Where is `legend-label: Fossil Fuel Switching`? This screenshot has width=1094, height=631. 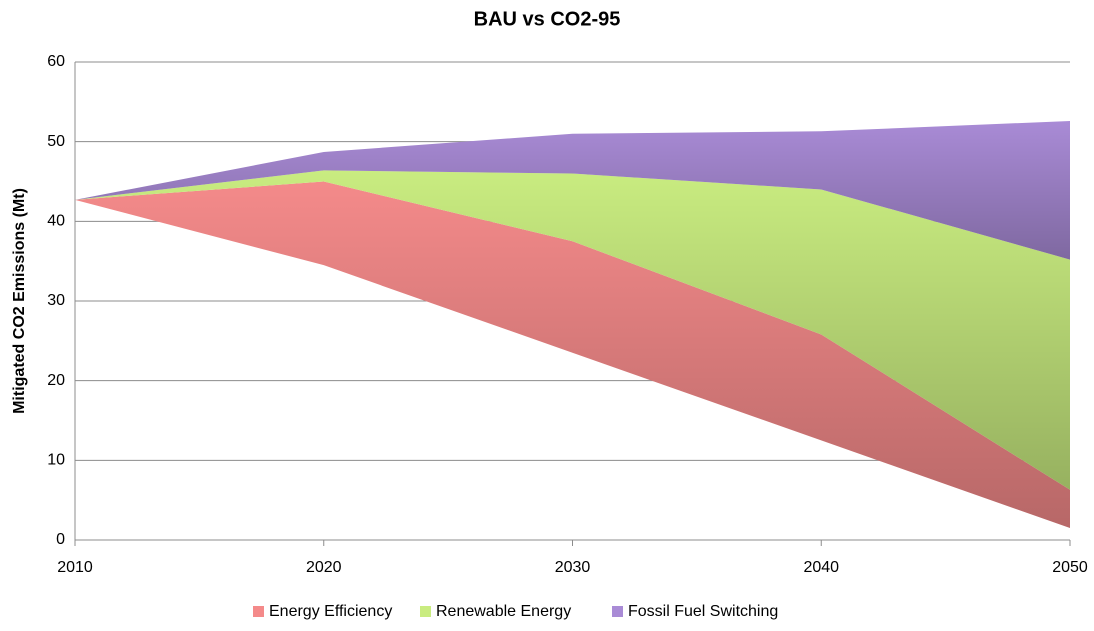 legend-label: Fossil Fuel Switching is located at coordinates (703, 611).